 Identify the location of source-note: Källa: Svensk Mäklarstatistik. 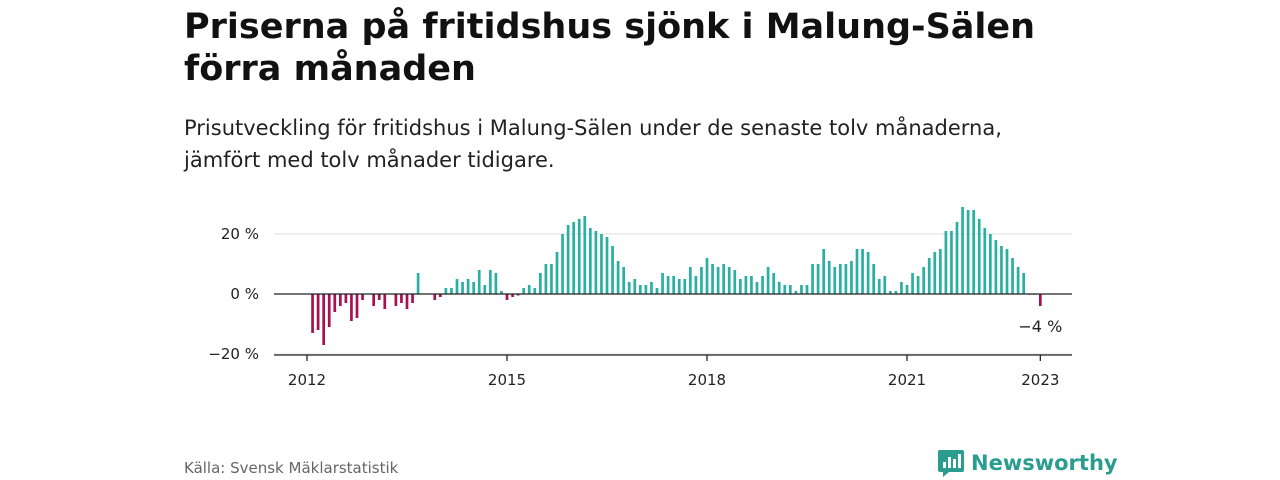
(291, 468).